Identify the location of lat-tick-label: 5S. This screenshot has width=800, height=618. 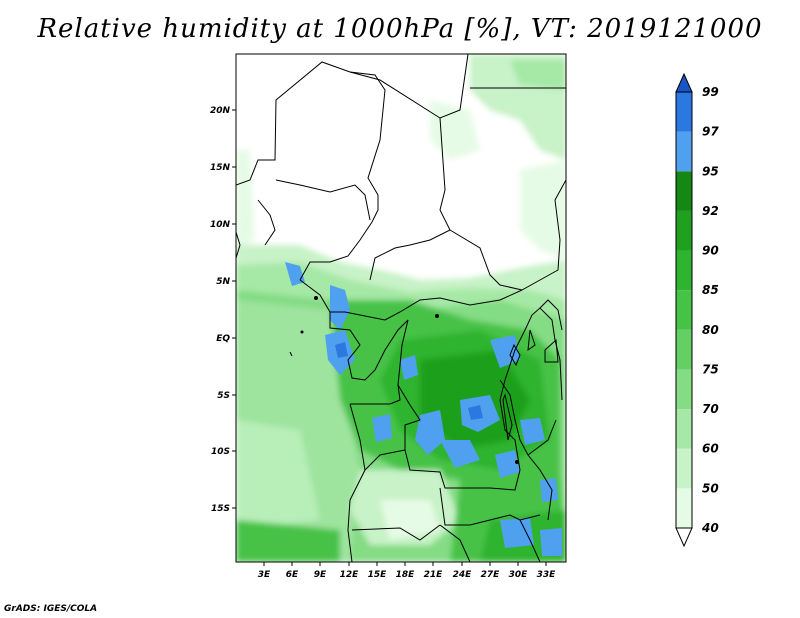
(223, 396).